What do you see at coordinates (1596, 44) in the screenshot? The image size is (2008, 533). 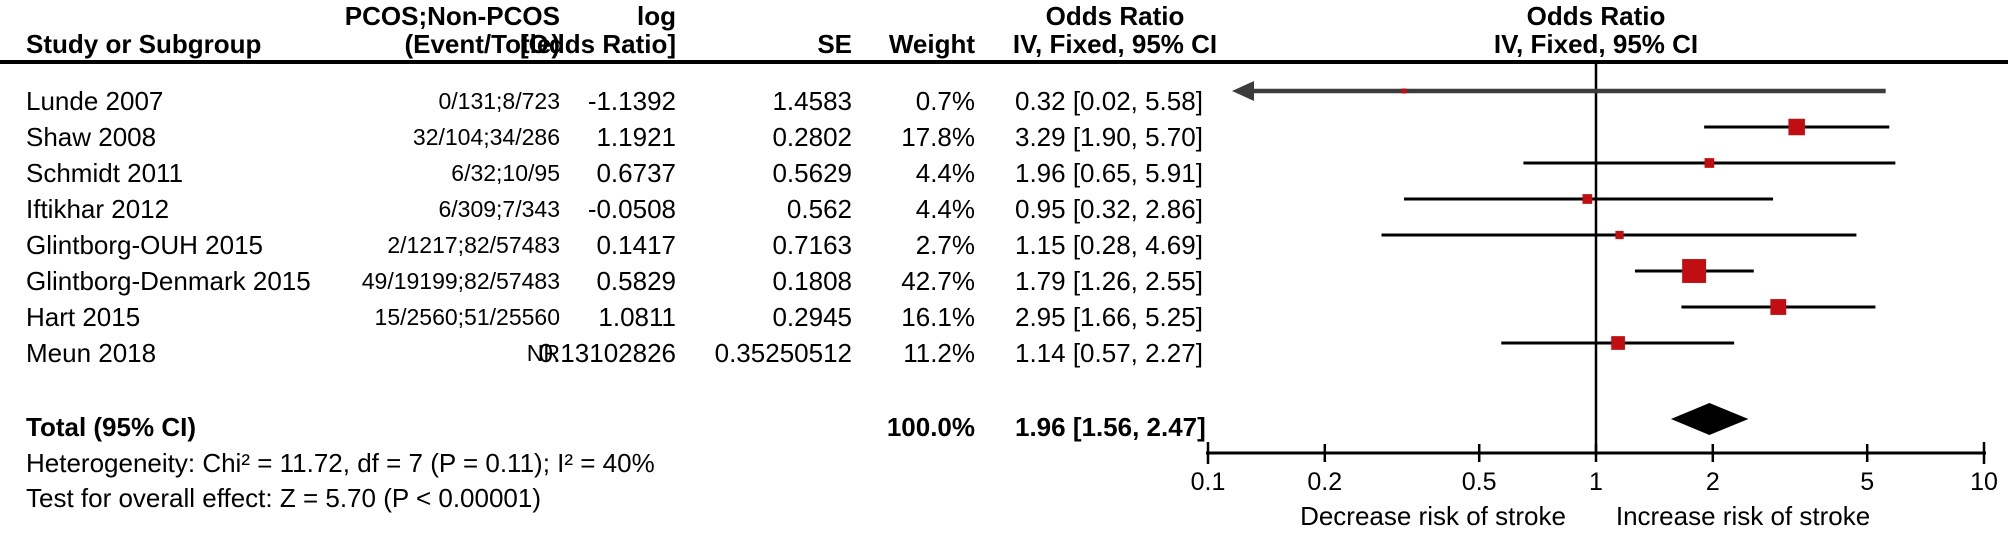 I see `plot-header-or-line2: IV, Fixed, 95% CI` at bounding box center [1596, 44].